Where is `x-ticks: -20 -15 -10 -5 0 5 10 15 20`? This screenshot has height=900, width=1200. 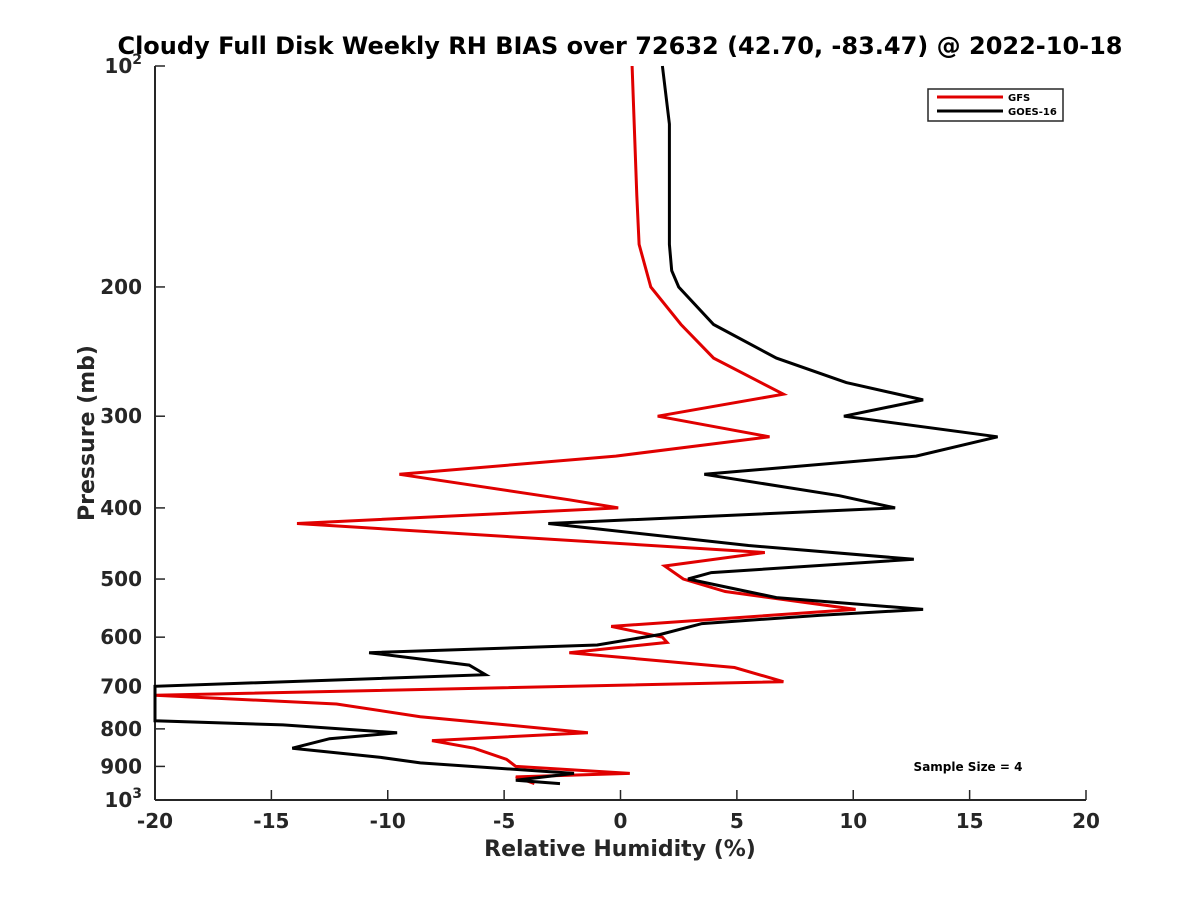
x-ticks: -20 -15 -10 -5 0 5 10 15 20 is located at coordinates (618, 811).